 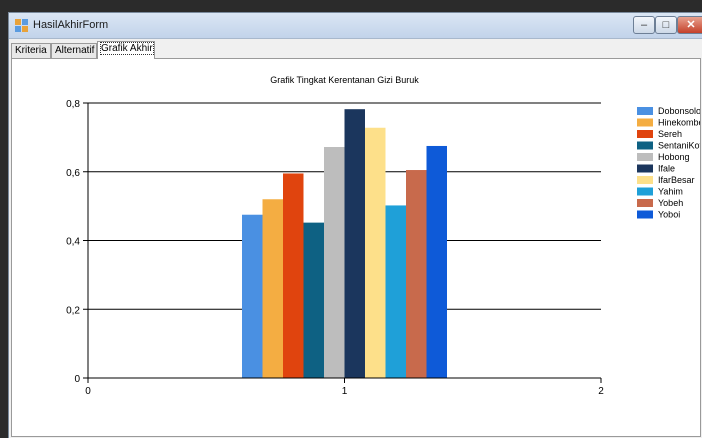 I want to click on tab-alternatif: Alternatif, so click(x=74, y=51).